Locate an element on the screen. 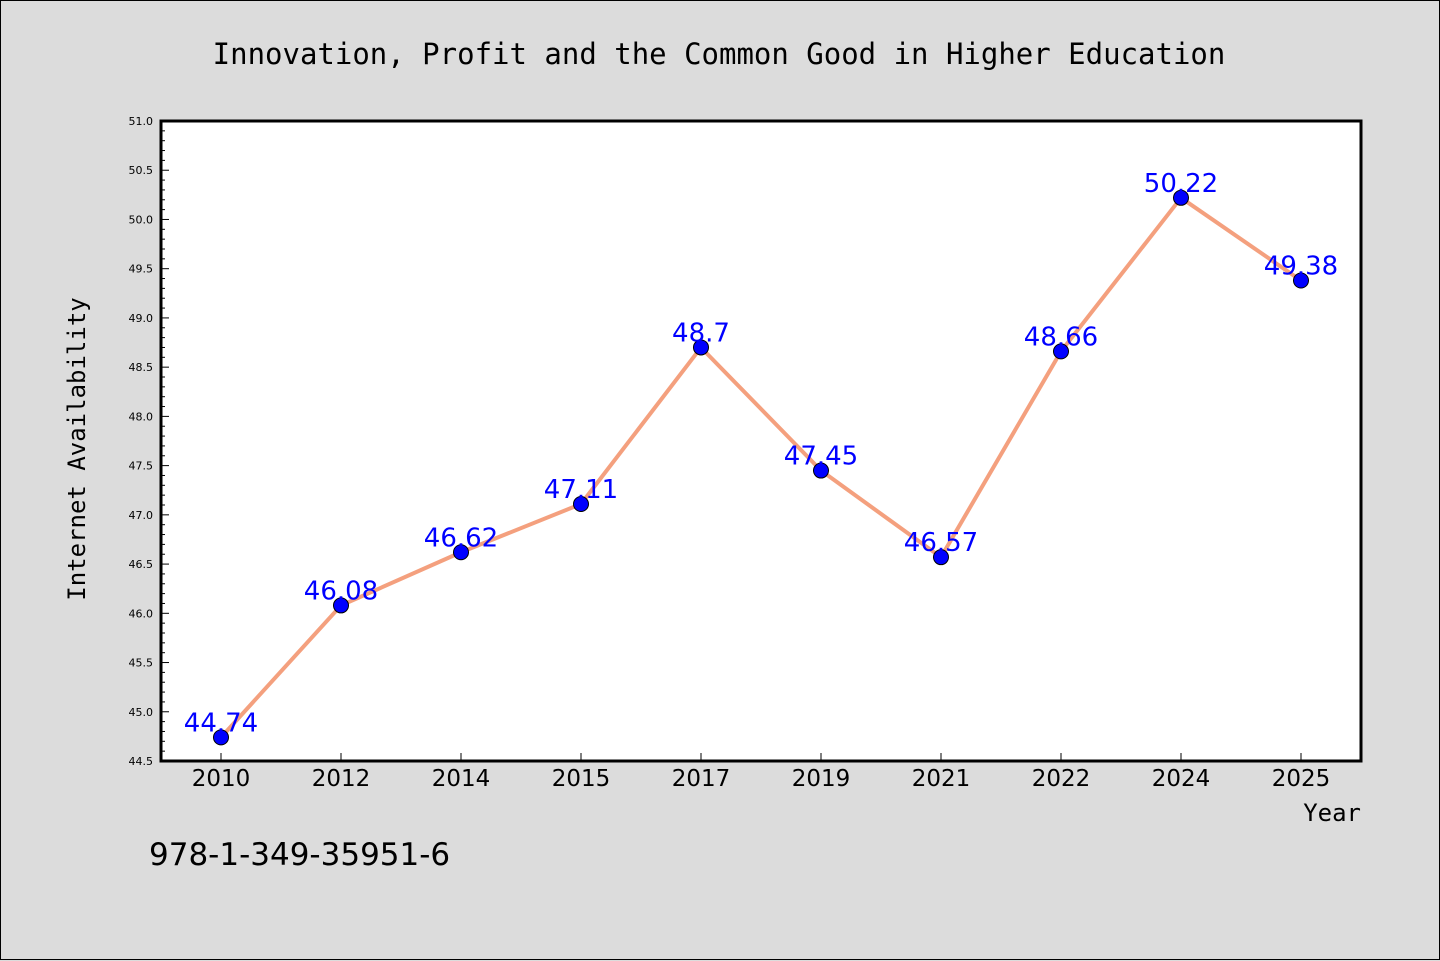 The height and width of the screenshot is (961, 1440). x-axis-ticks: 2010 2012 2014 2015 2017 2019 2021 2022 2024 2025 is located at coordinates (761, 772).